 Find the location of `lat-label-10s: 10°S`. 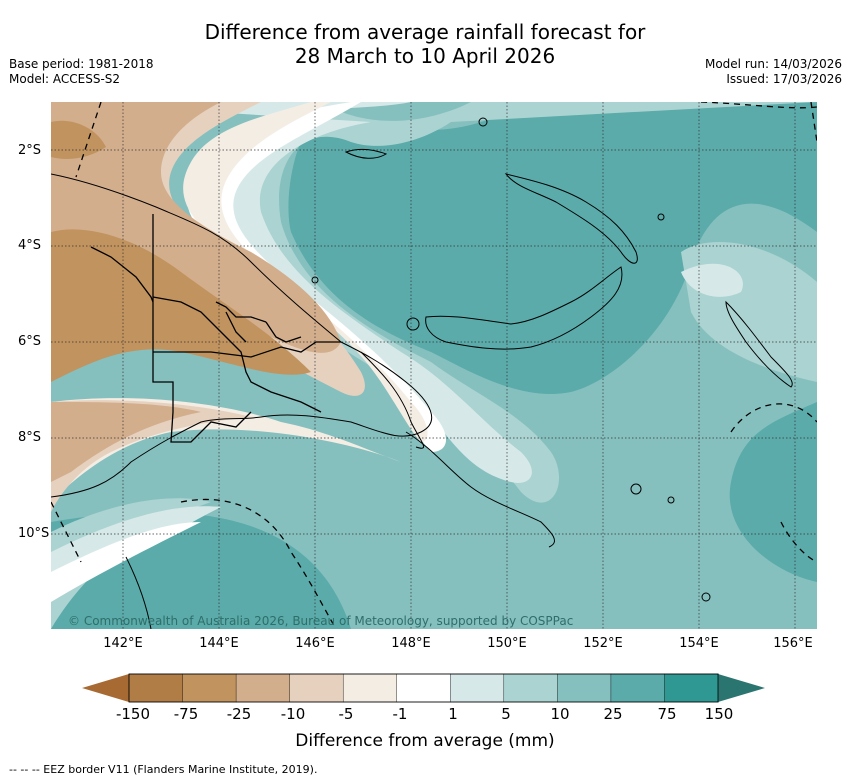

lat-label-10s: 10°S is located at coordinates (34, 533).